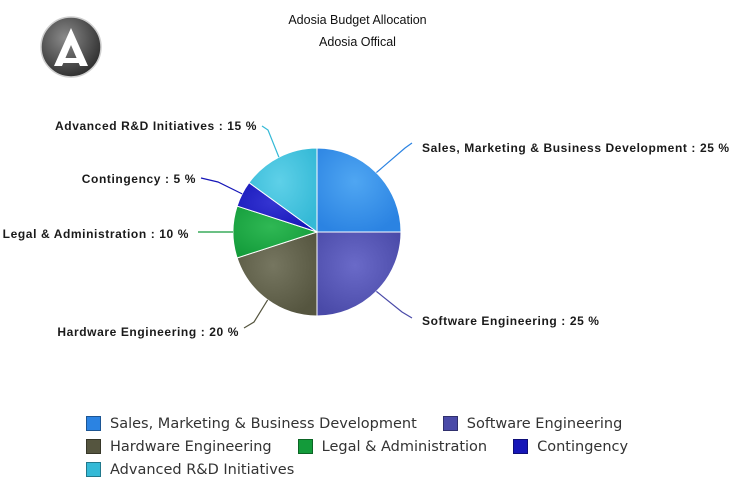 This screenshot has height=500, width=750. Describe the element at coordinates (357, 42) in the screenshot. I see `chart-subtitle: Adosia Offical` at that location.